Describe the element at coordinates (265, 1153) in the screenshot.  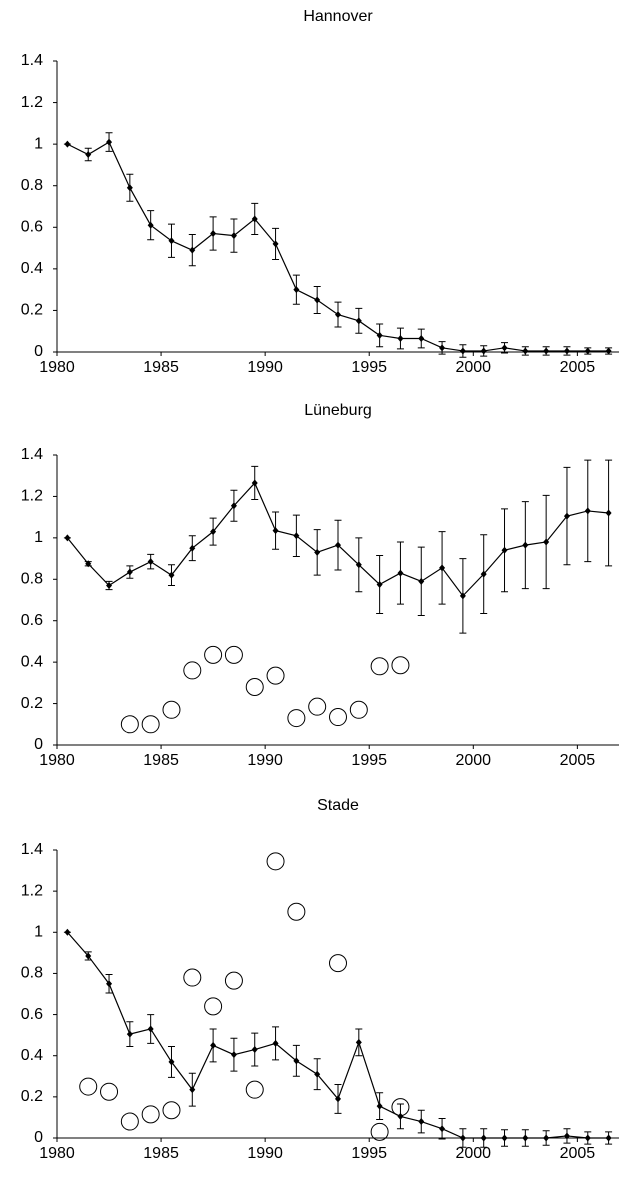
I see `x-tick-label: 1990` at that location.